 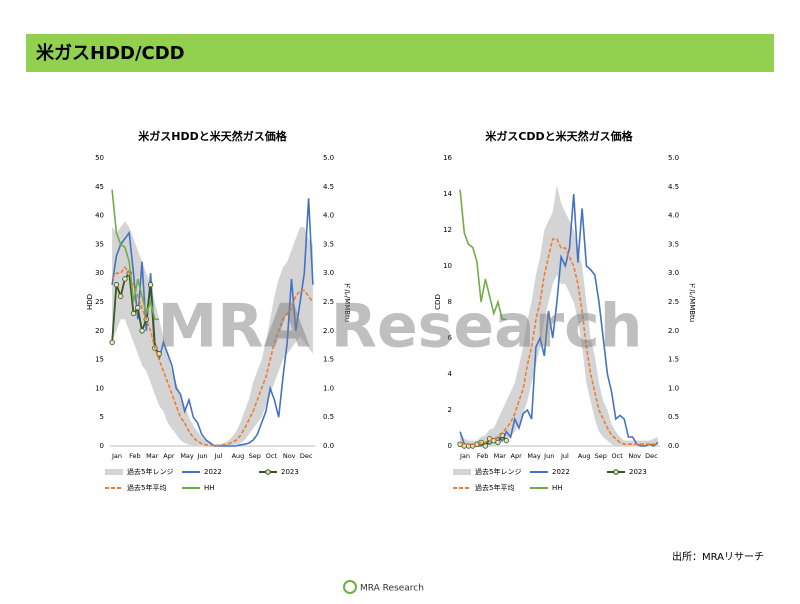 What do you see at coordinates (99, 273) in the screenshot?
I see `y-tick-label: 30` at bounding box center [99, 273].